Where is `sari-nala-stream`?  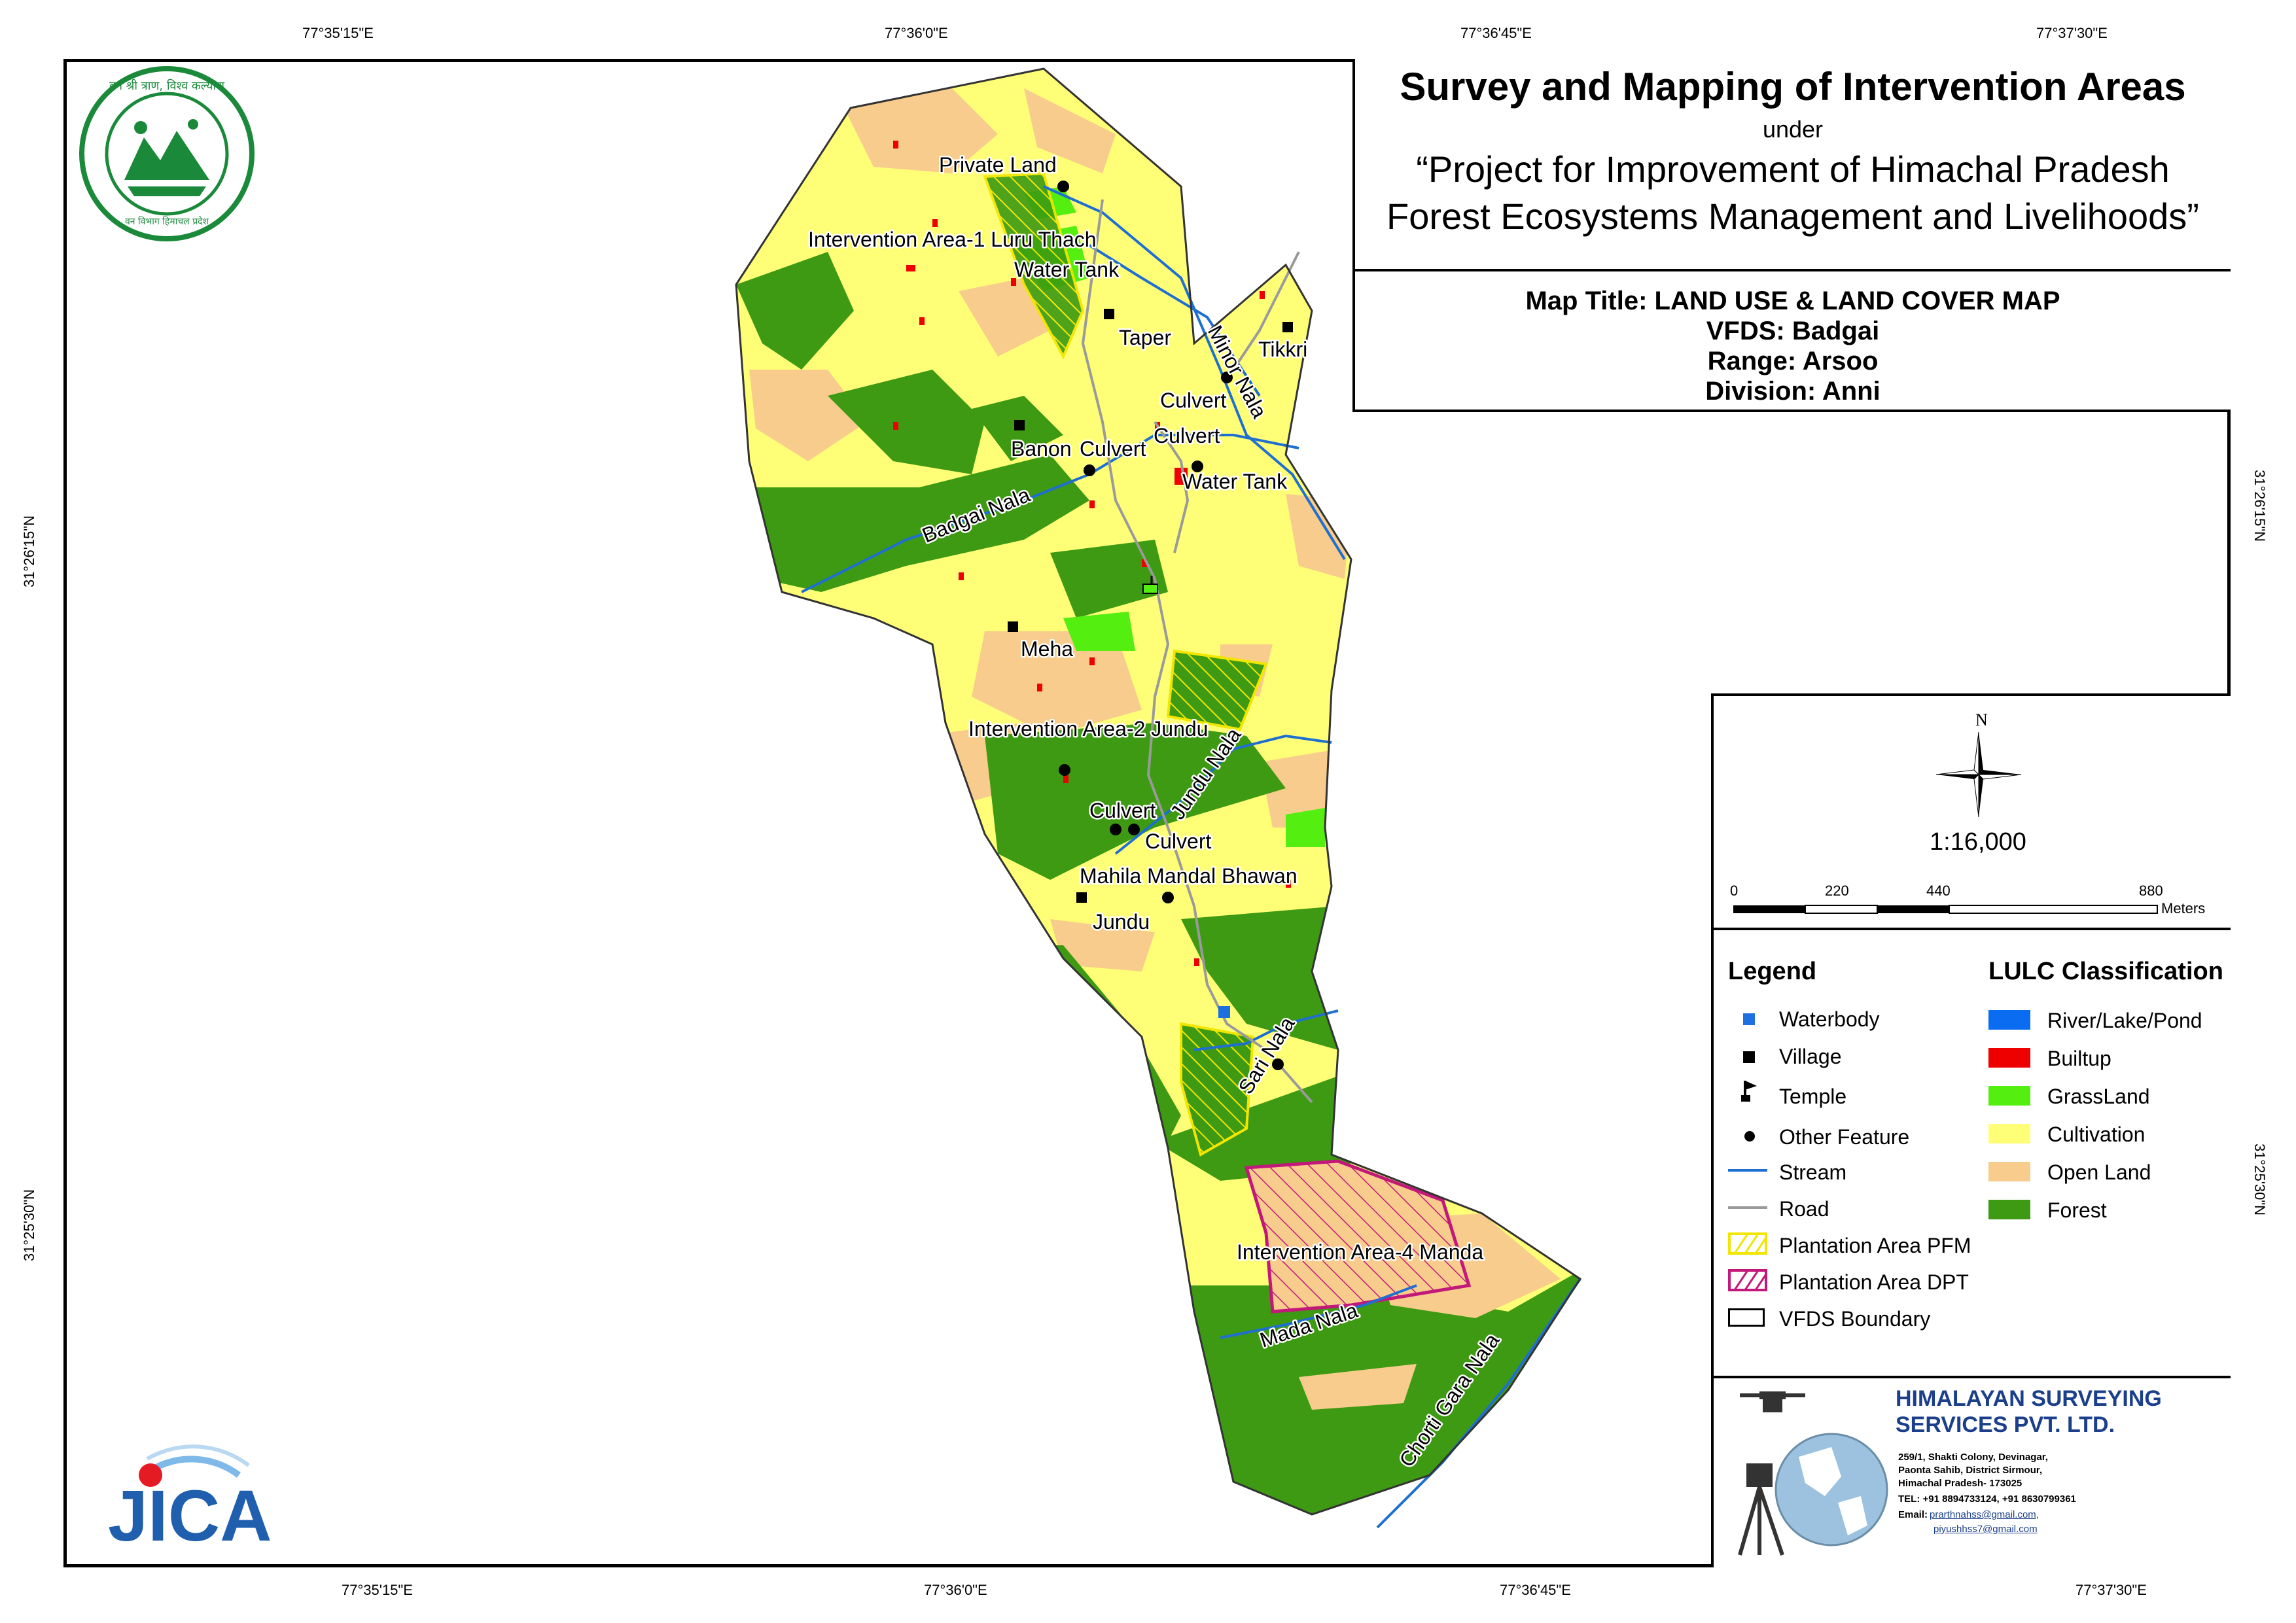
sari-nala-stream is located at coordinates (1266, 1030).